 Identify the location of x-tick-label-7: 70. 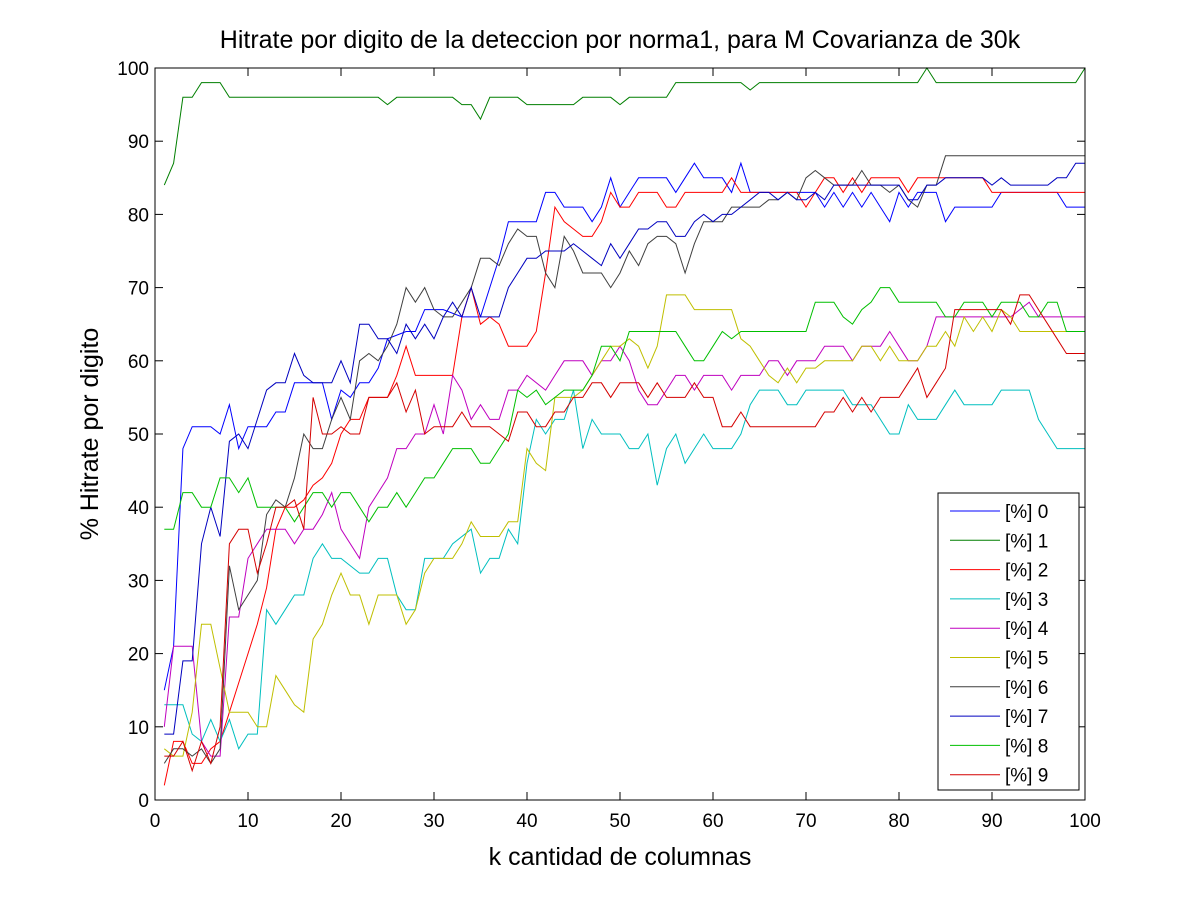
(805, 821).